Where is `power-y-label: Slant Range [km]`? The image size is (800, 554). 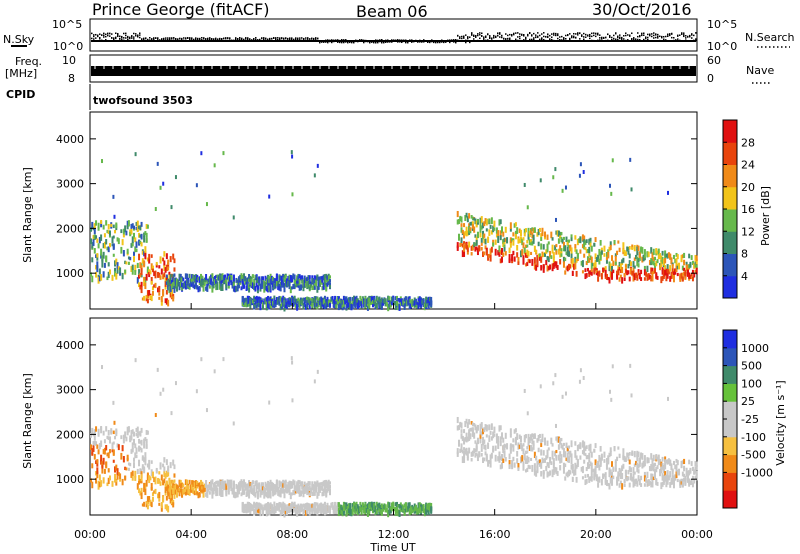 power-y-label: Slant Range [km] is located at coordinates (27, 215).